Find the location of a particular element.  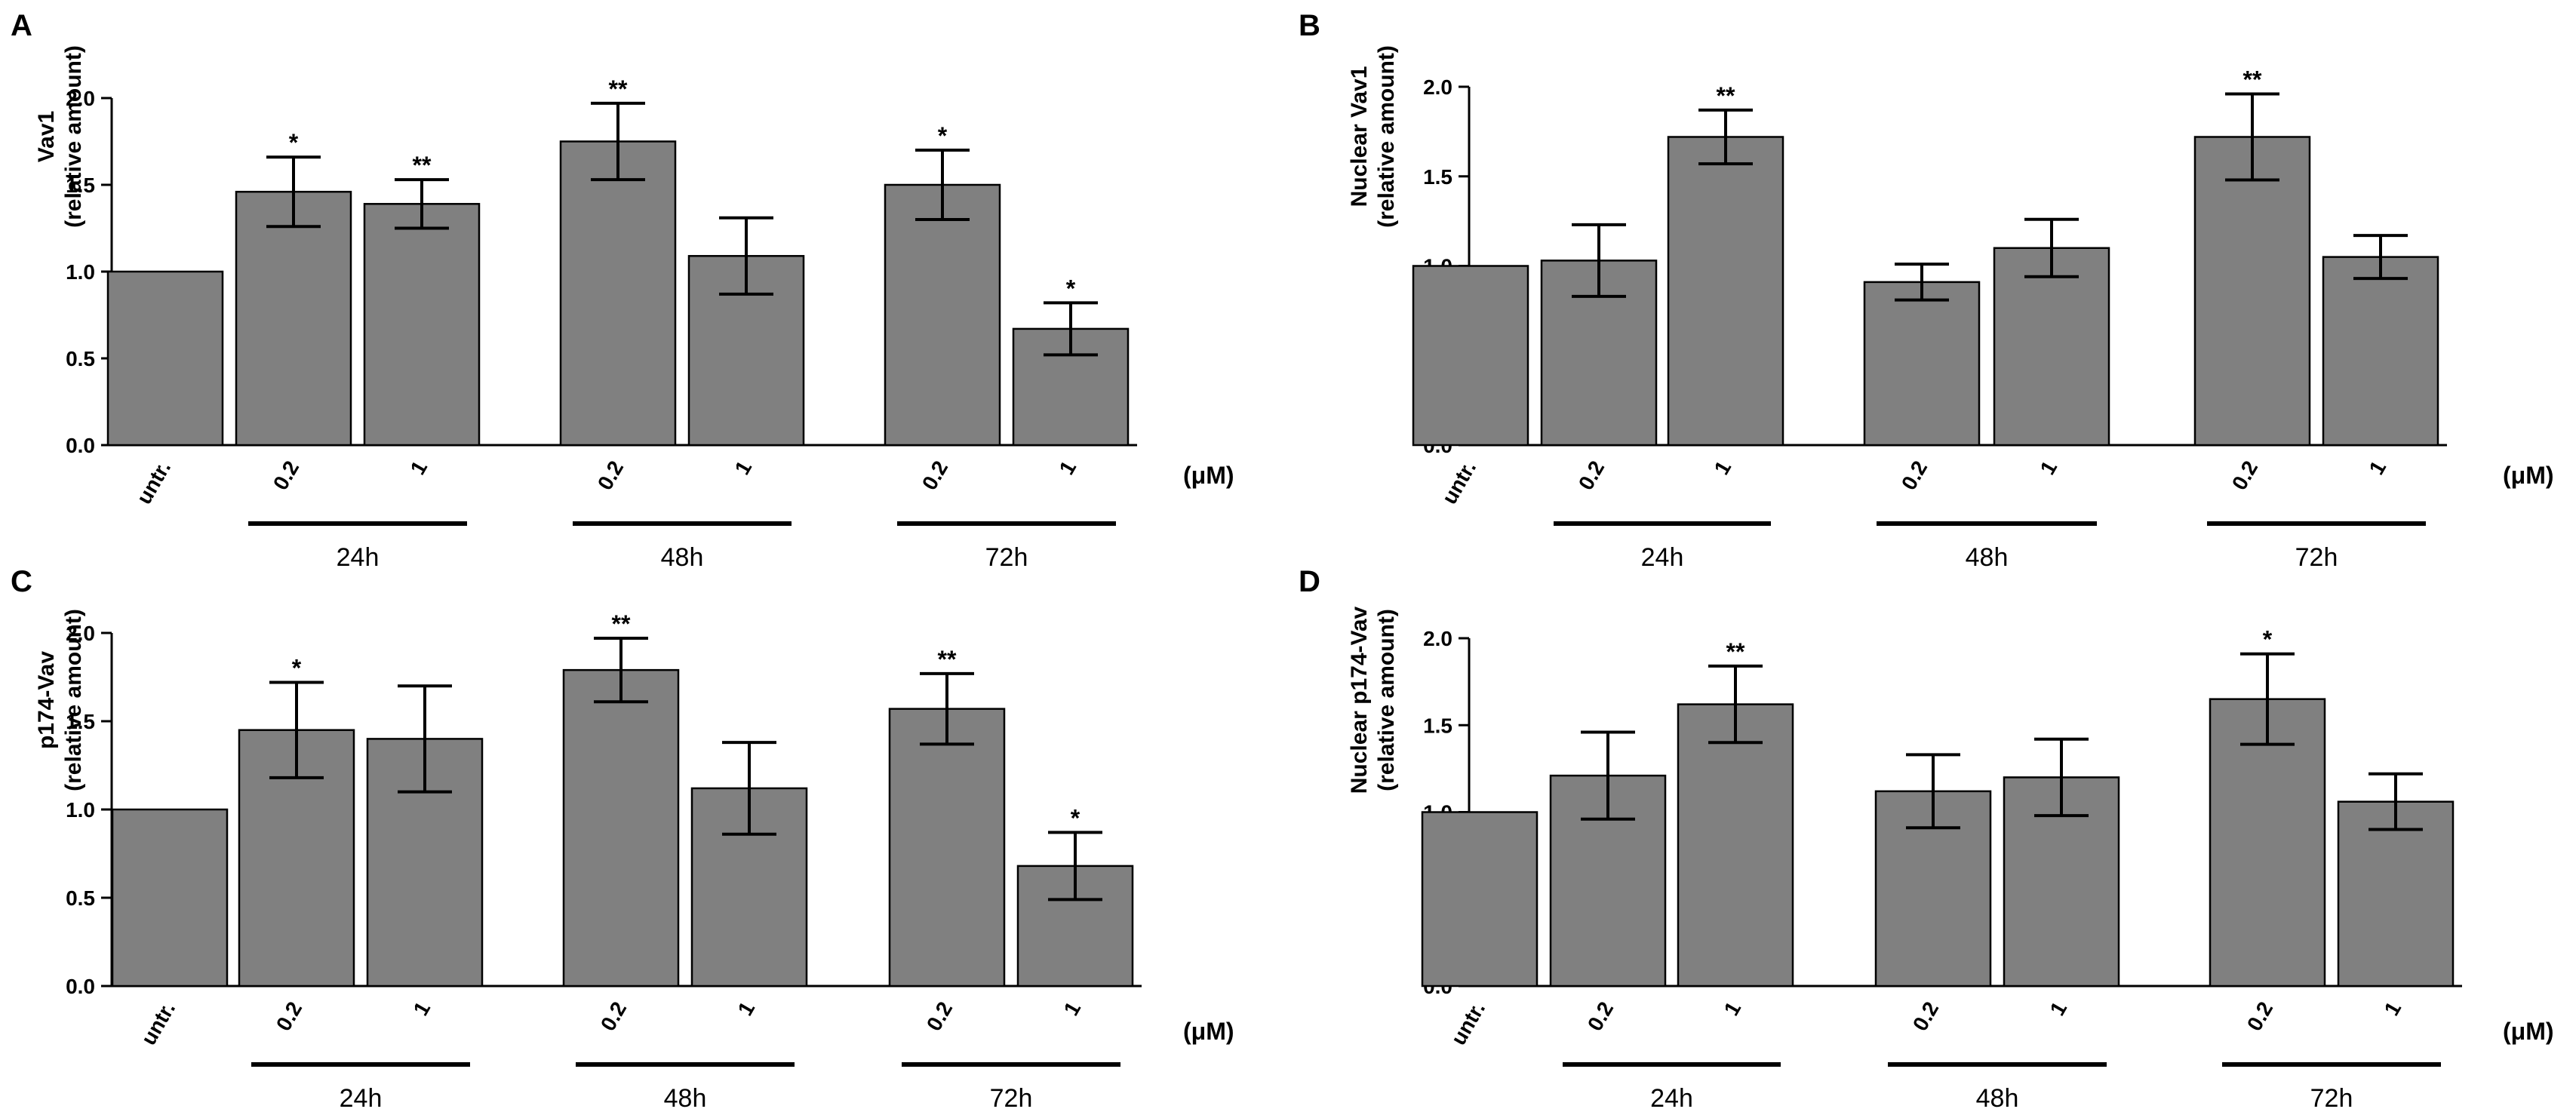

panel-letter: B is located at coordinates (1309, 25).